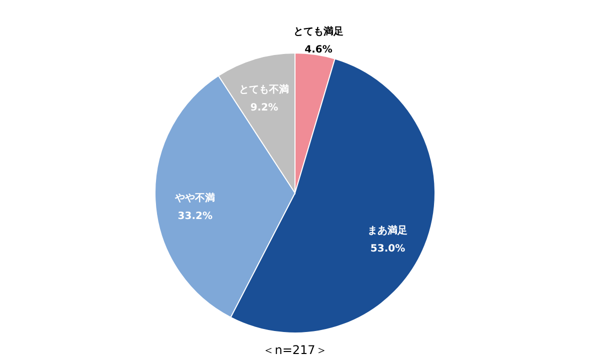 The image size is (590, 361). Describe the element at coordinates (264, 89) in the screenshot. I see `slice-label: とても不満` at that location.